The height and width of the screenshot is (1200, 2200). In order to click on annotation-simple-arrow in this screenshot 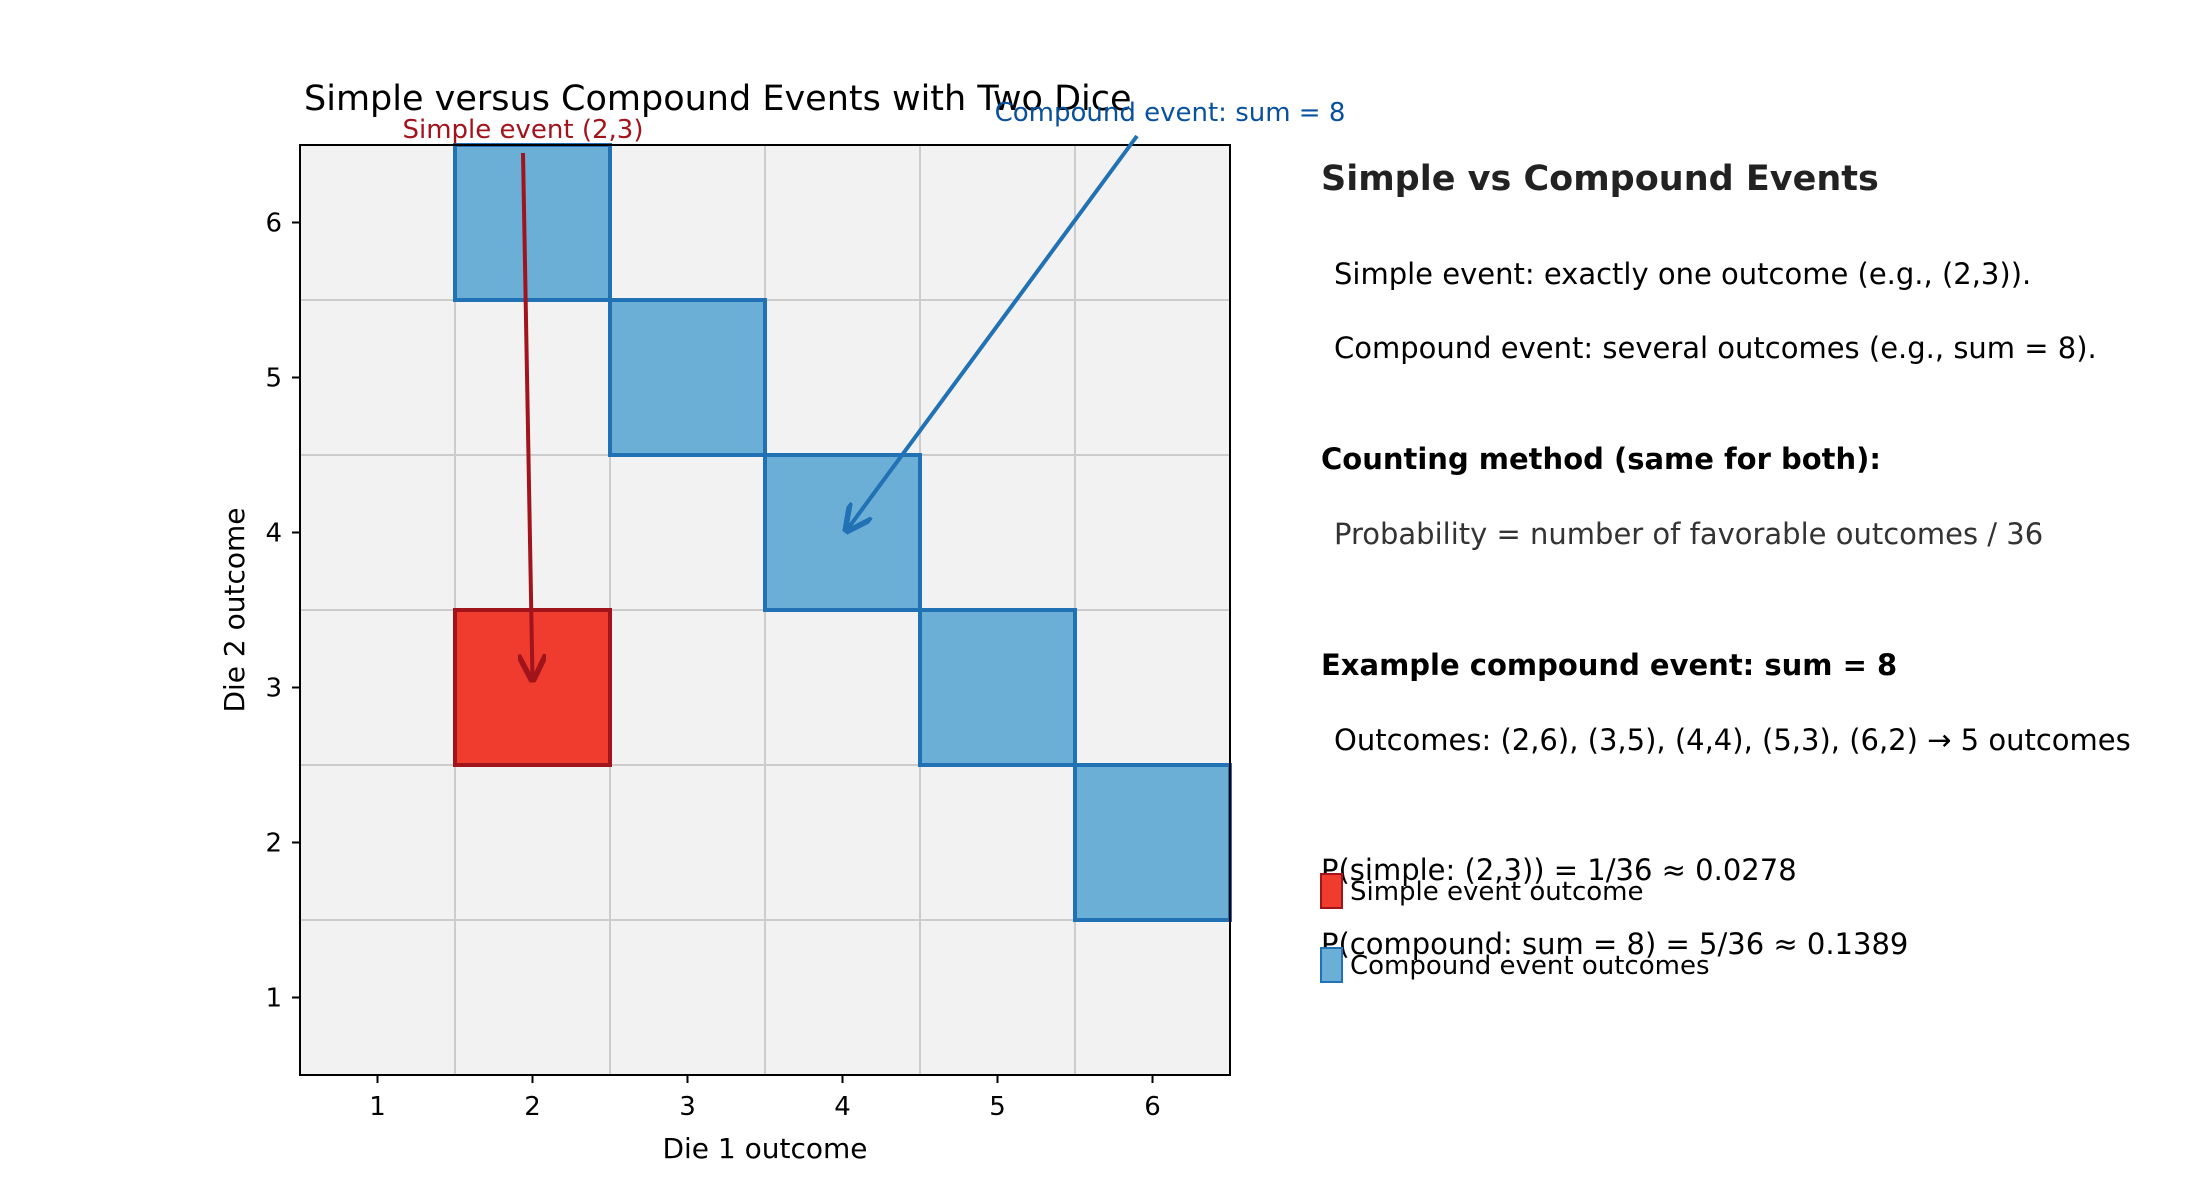, I will do `click(528, 416)`.